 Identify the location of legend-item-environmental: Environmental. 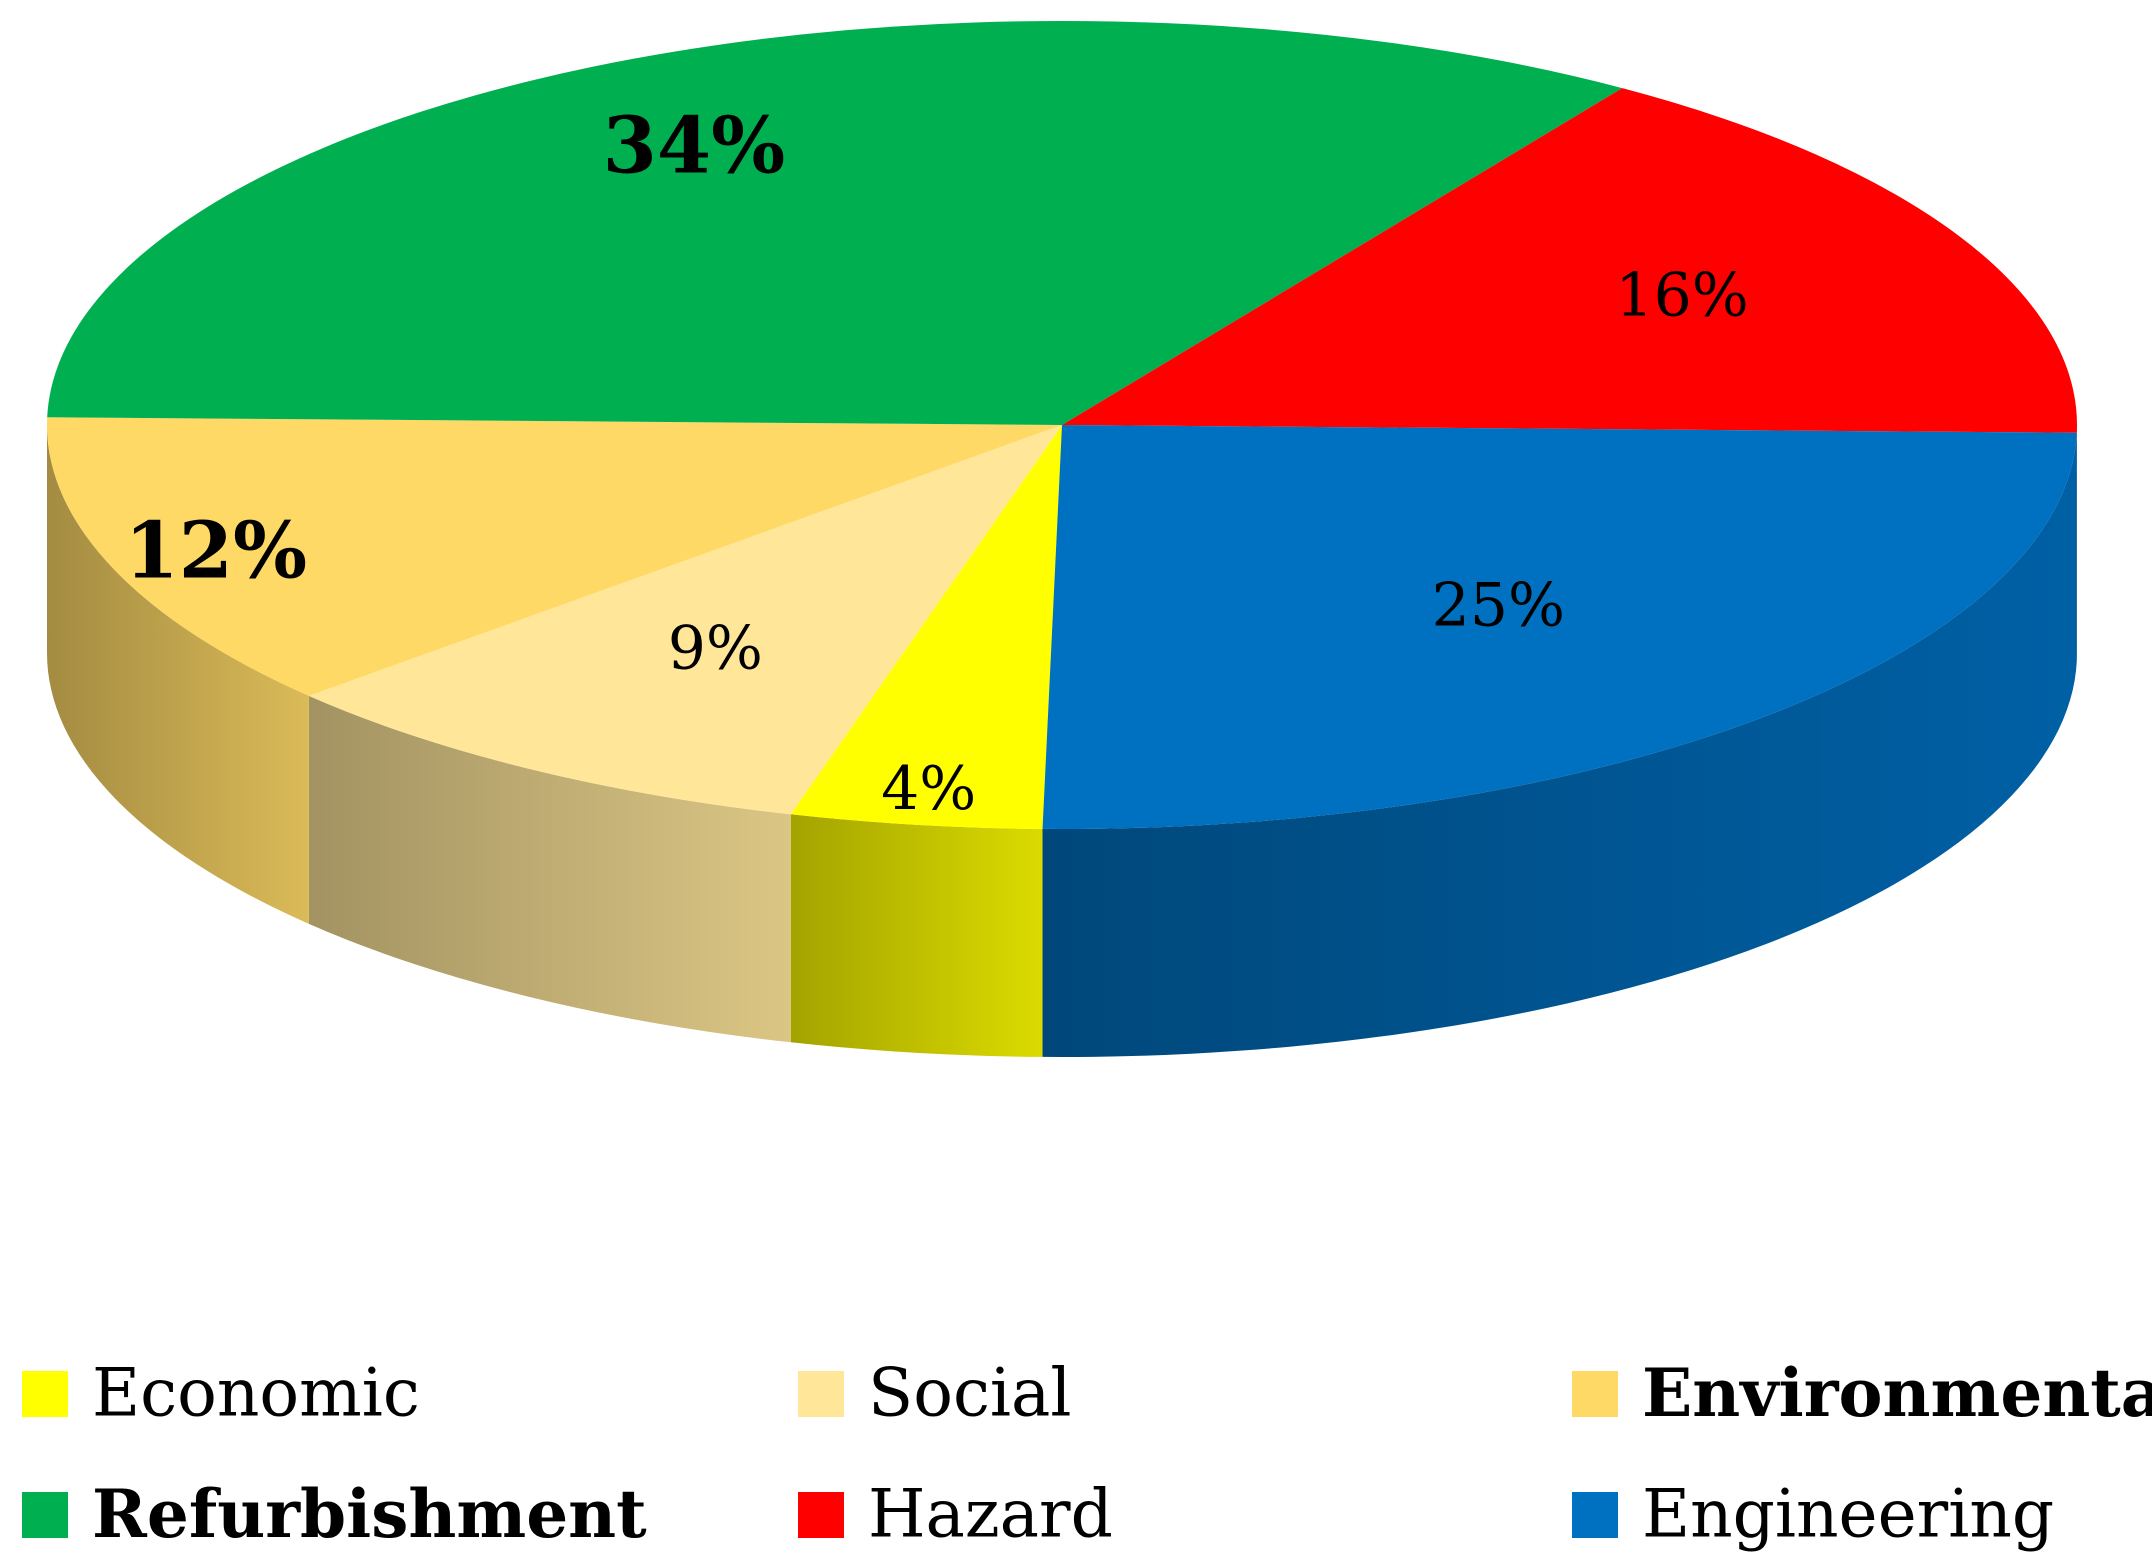
(1862, 1393).